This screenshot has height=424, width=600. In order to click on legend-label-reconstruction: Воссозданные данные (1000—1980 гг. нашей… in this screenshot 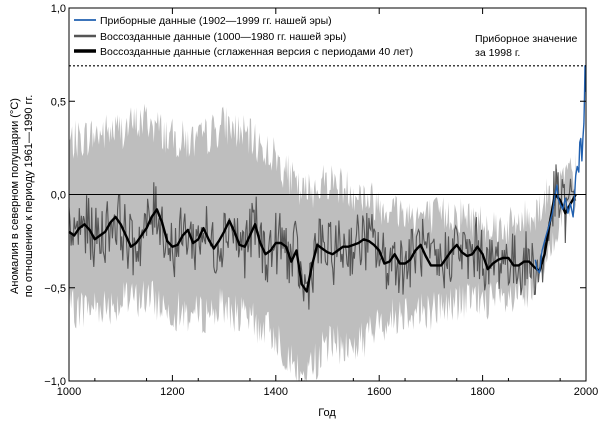, I will do `click(223, 37)`.